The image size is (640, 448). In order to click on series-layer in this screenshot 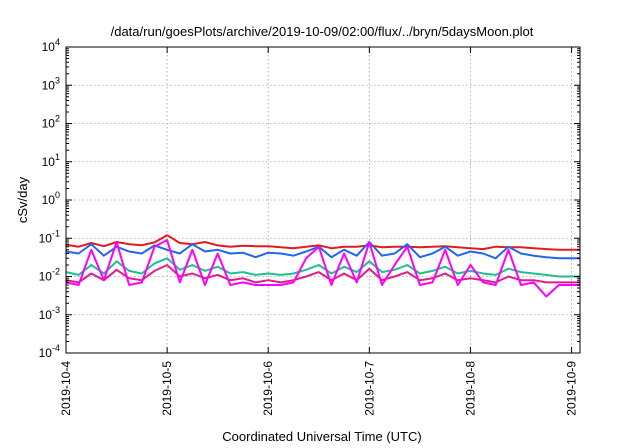, I will do `click(322, 266)`.